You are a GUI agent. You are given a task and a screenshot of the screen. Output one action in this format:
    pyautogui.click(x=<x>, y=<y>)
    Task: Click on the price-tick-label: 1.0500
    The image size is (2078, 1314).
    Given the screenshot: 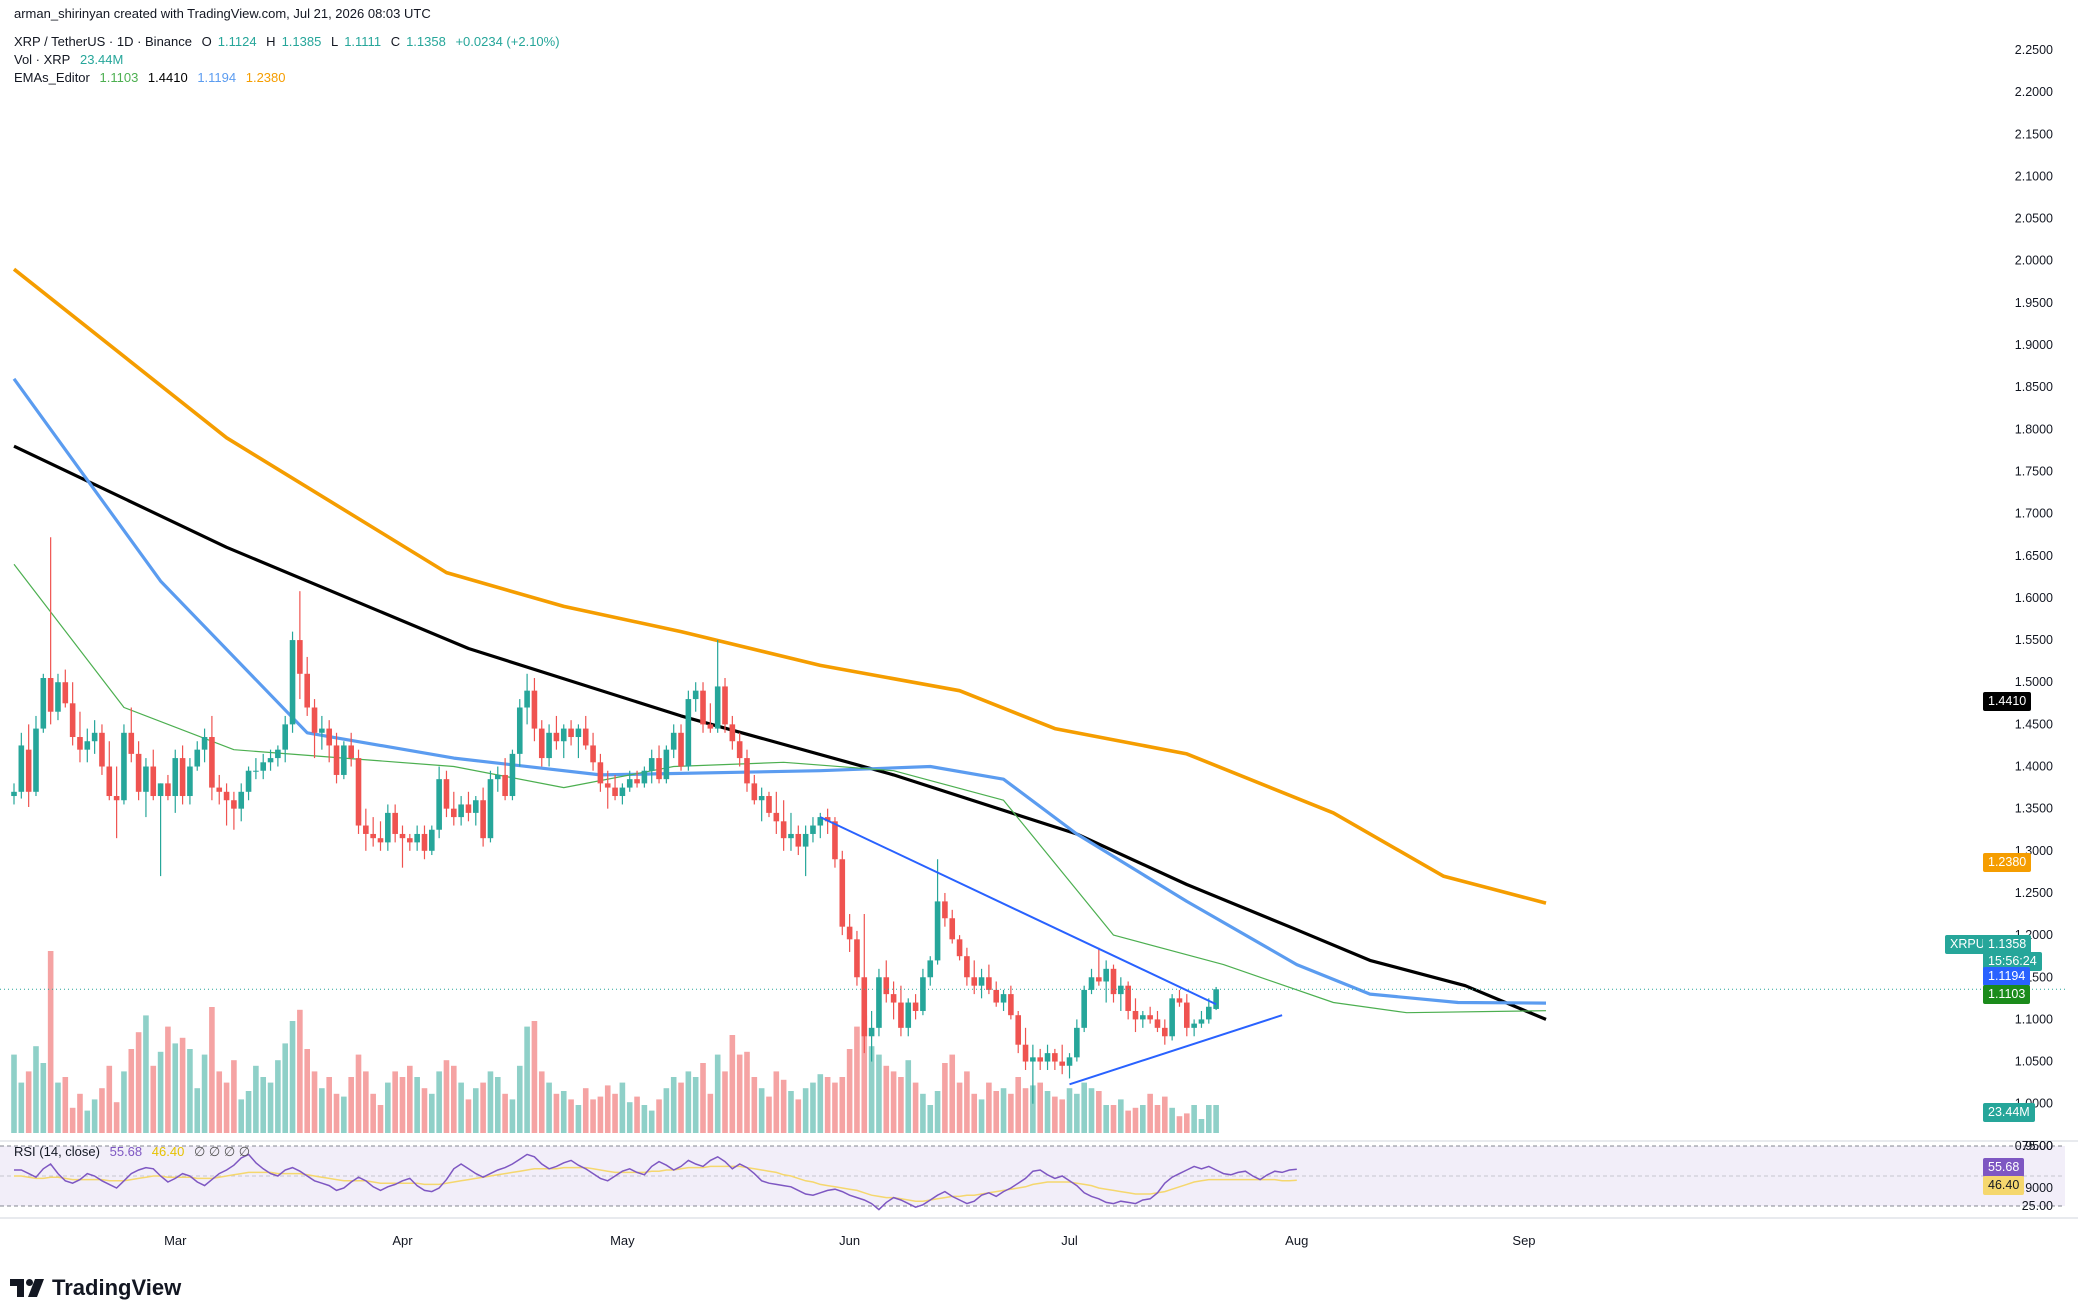 What is the action you would take?
    pyautogui.click(x=2034, y=1062)
    